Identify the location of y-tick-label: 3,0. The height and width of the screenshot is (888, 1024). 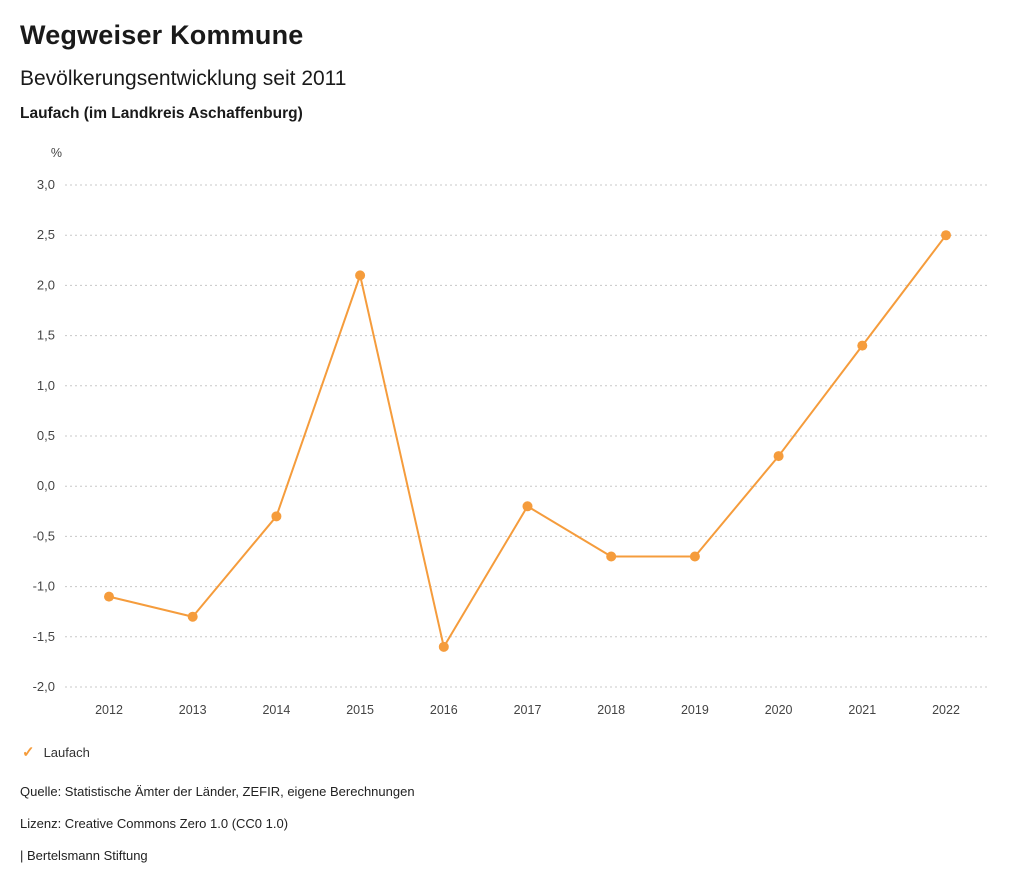
(46, 184).